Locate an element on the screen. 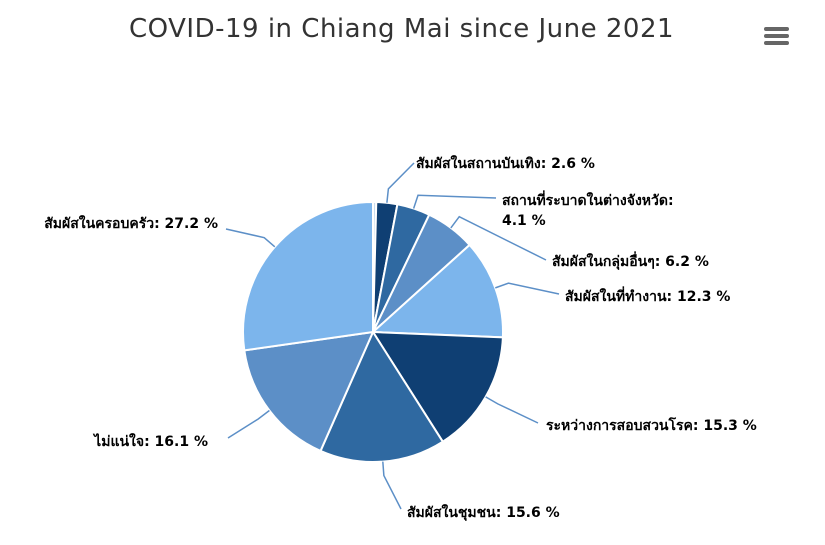 The image size is (825, 545). data-label-5: สัมผัสในที่ทำงาน: 12.3 % is located at coordinates (647, 295).